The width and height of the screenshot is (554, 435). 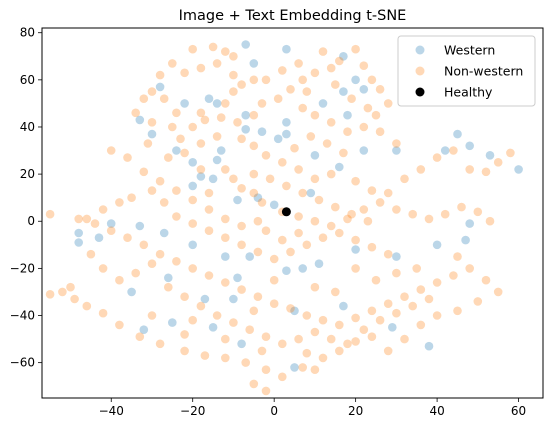 I want to click on legend-box, so click(x=466, y=71).